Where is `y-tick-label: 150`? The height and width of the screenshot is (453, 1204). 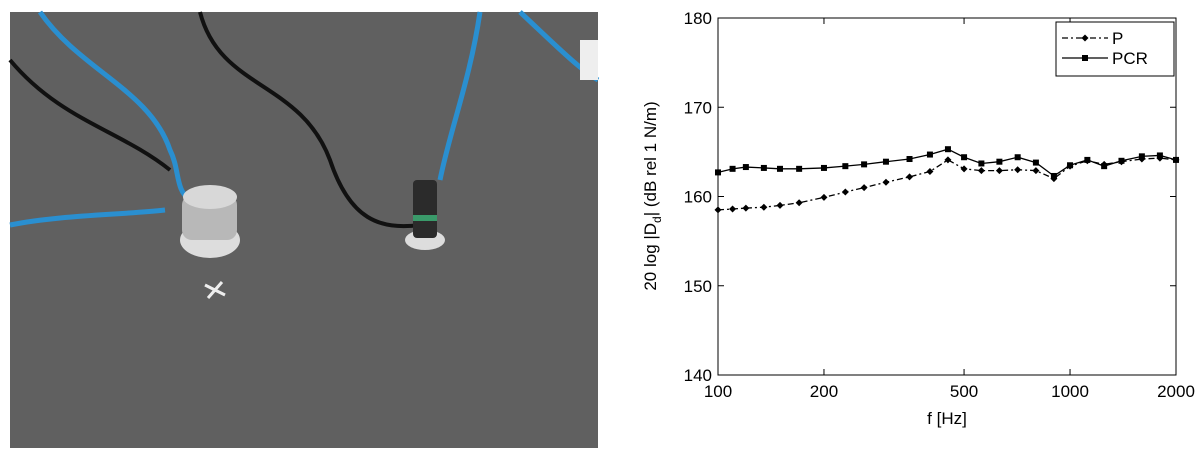
y-tick-label: 150 is located at coordinates (698, 286).